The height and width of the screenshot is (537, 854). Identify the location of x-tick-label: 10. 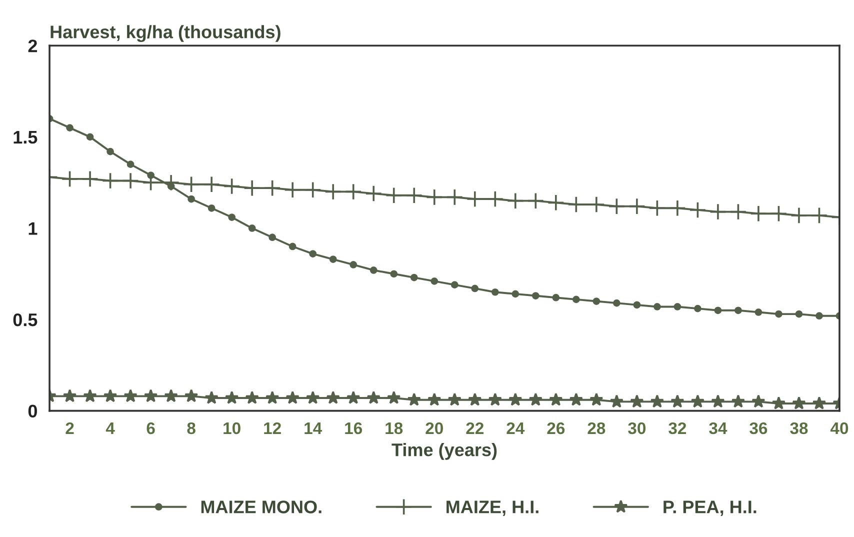
(232, 428).